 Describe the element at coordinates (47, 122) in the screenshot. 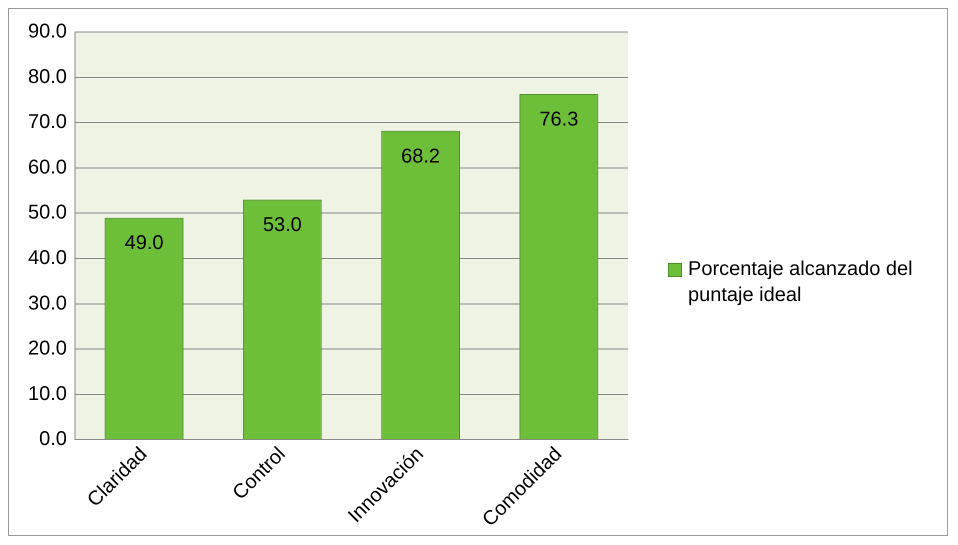

I see `y-tick-label: 70.0` at that location.